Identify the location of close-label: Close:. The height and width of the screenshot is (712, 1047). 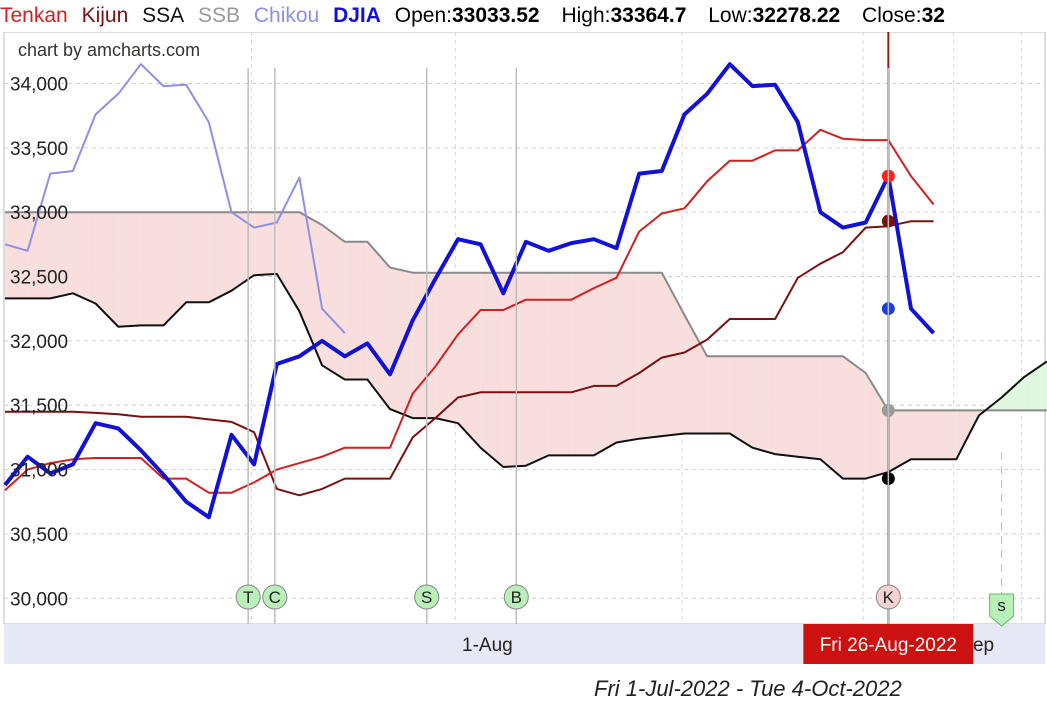
(892, 15).